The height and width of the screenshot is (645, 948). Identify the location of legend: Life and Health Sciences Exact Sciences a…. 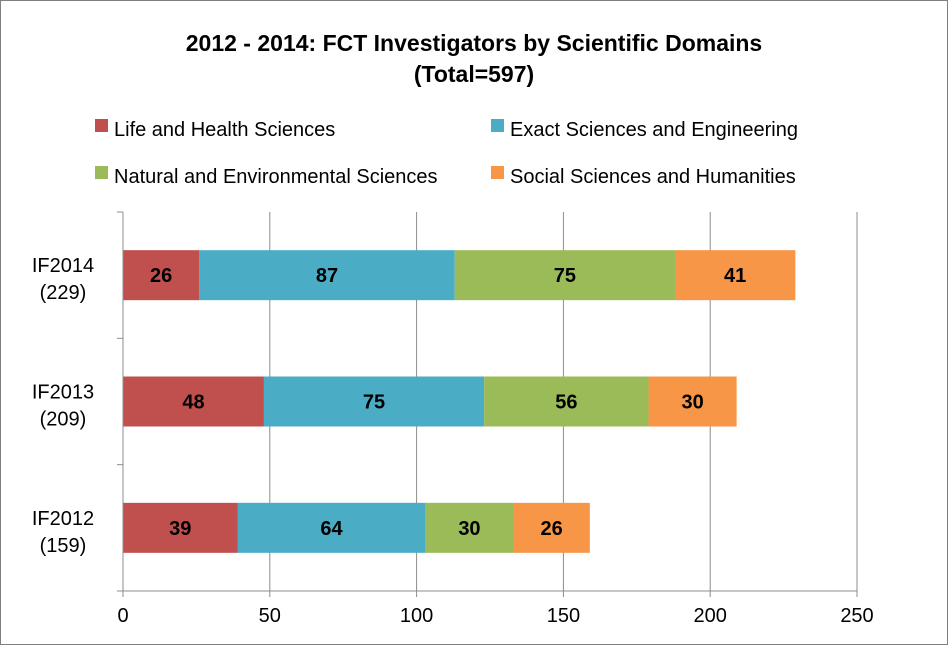
(446, 153).